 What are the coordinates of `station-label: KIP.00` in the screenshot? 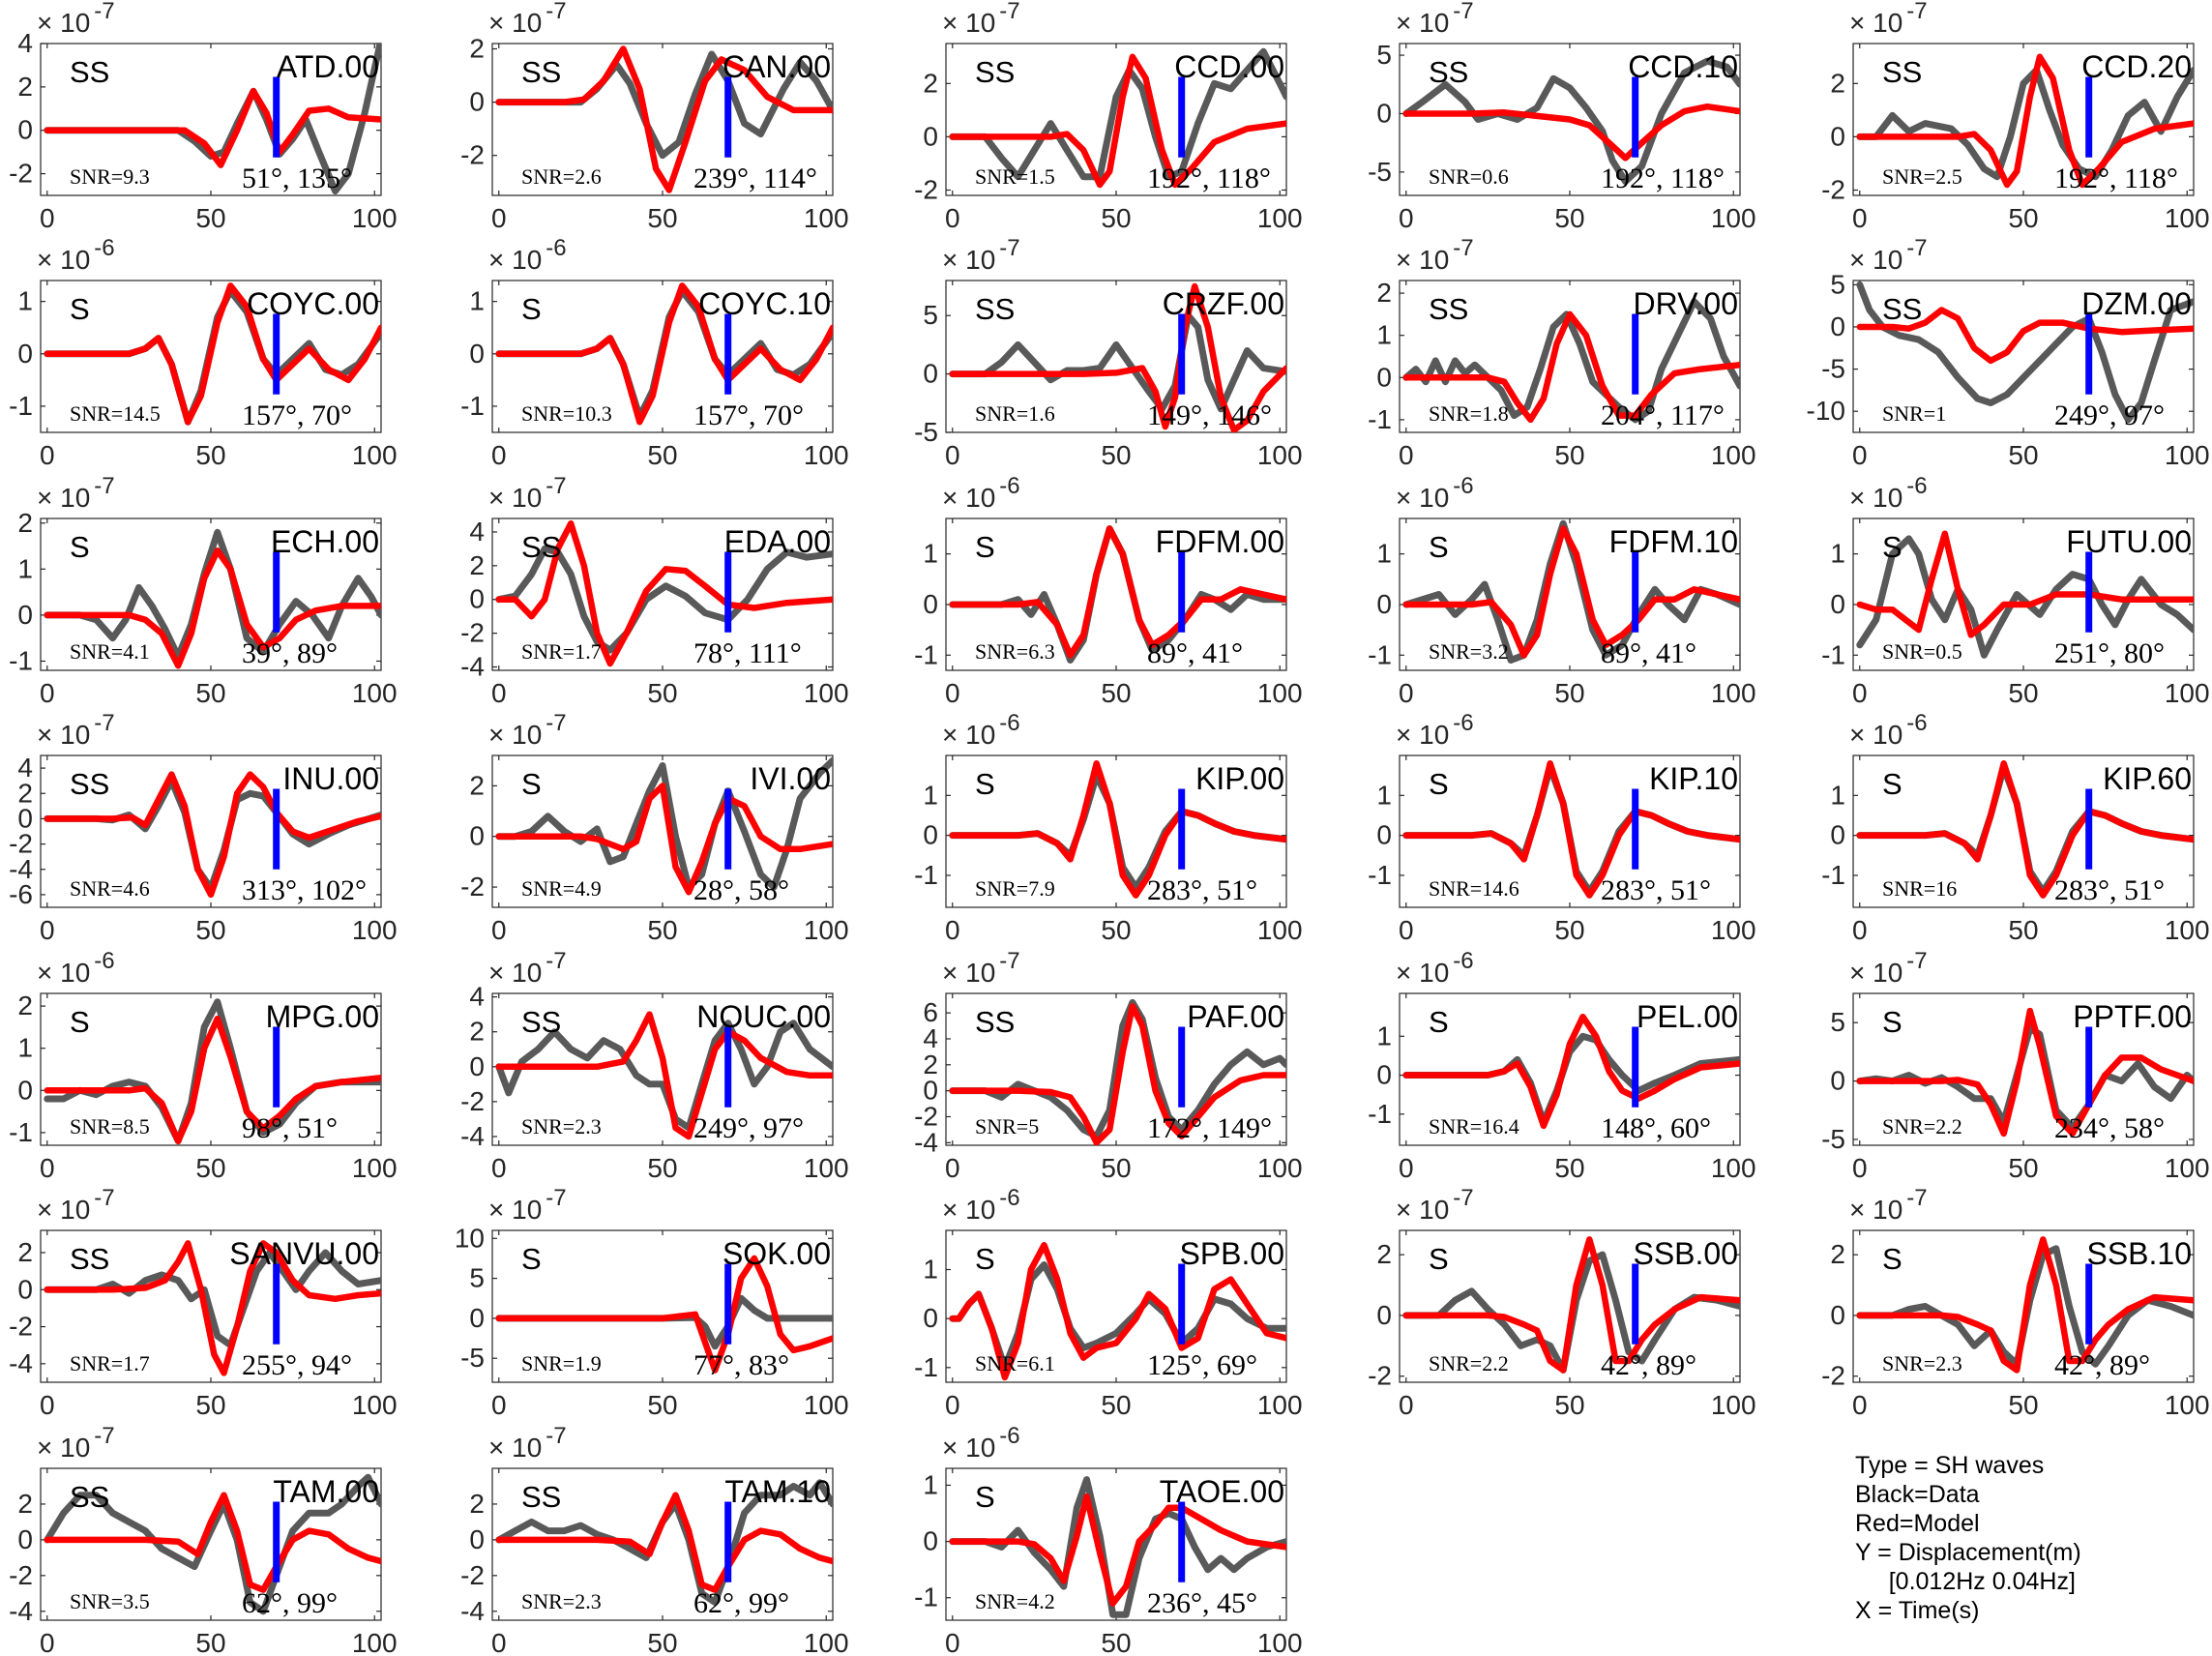 It's located at (1240, 778).